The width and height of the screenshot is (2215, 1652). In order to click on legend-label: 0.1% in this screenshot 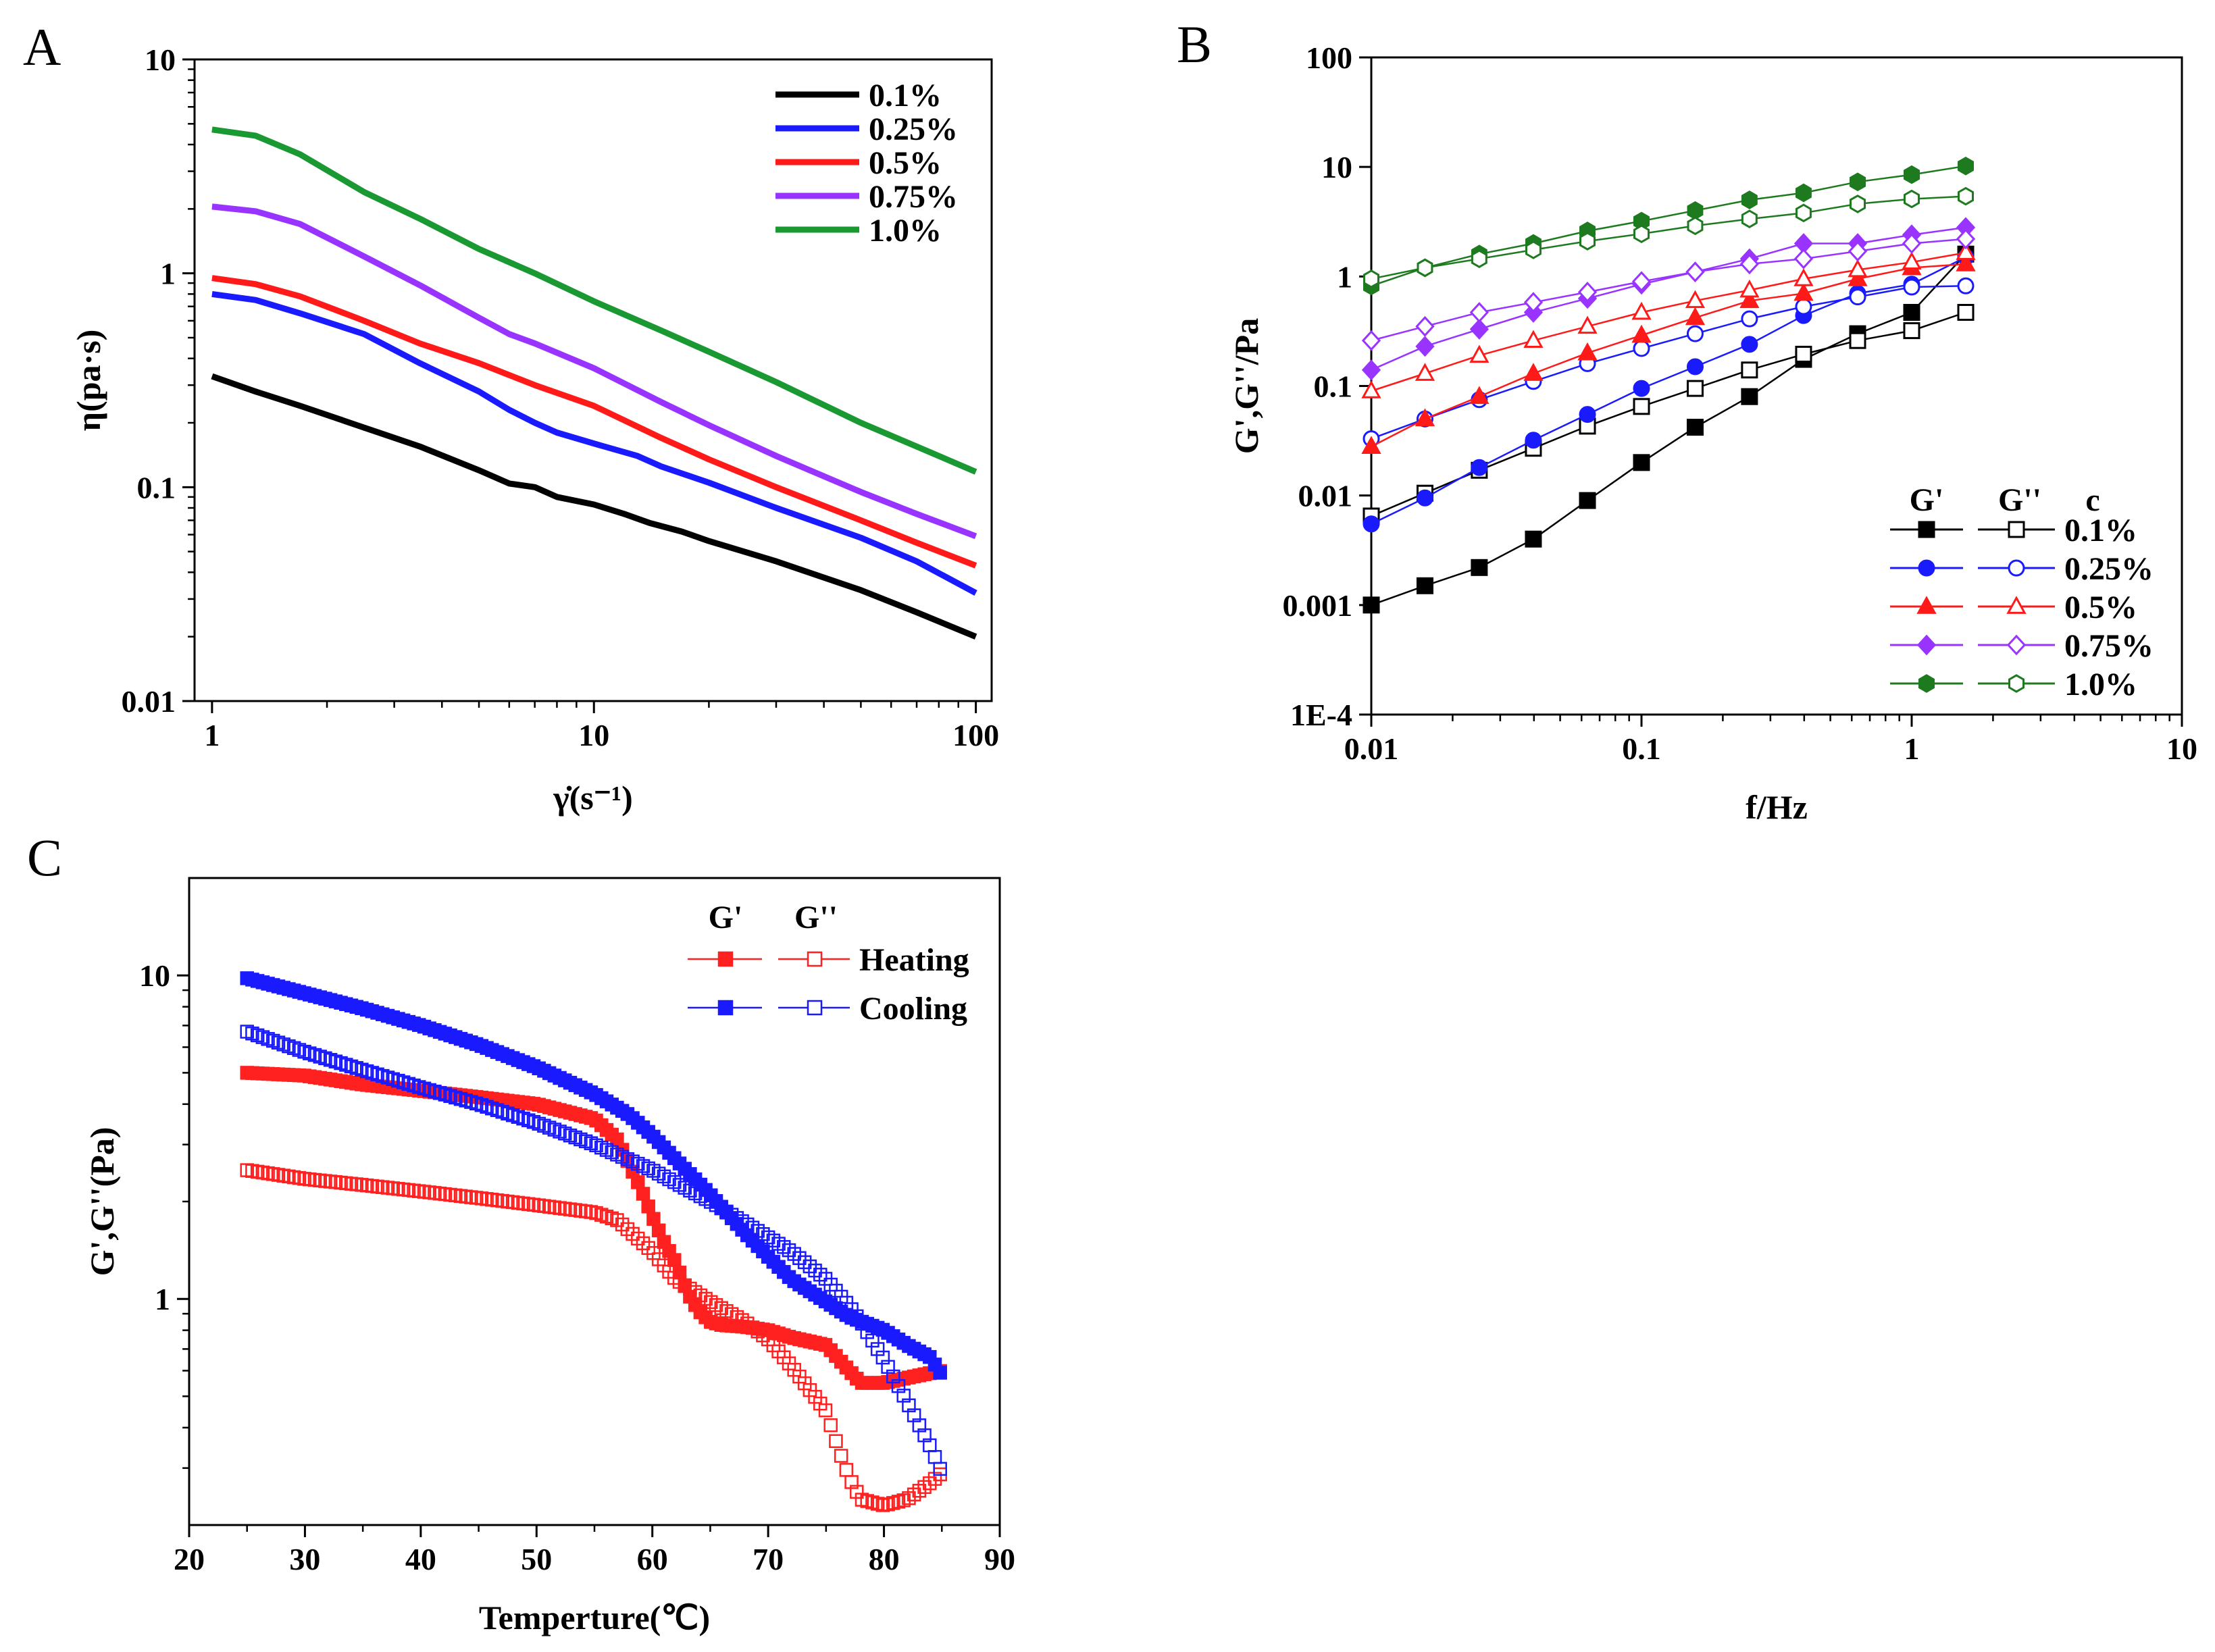, I will do `click(2100, 530)`.